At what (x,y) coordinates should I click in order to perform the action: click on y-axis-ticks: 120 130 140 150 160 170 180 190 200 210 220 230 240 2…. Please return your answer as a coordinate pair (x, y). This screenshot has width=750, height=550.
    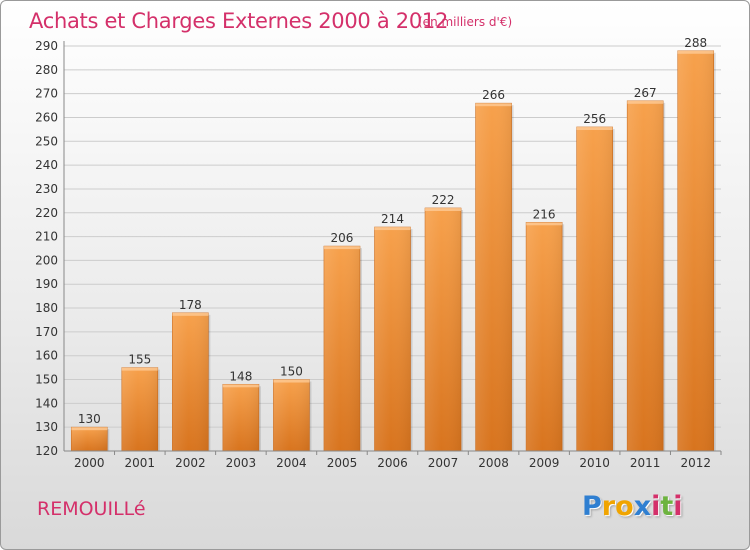
    Looking at the image, I should click on (46, 248).